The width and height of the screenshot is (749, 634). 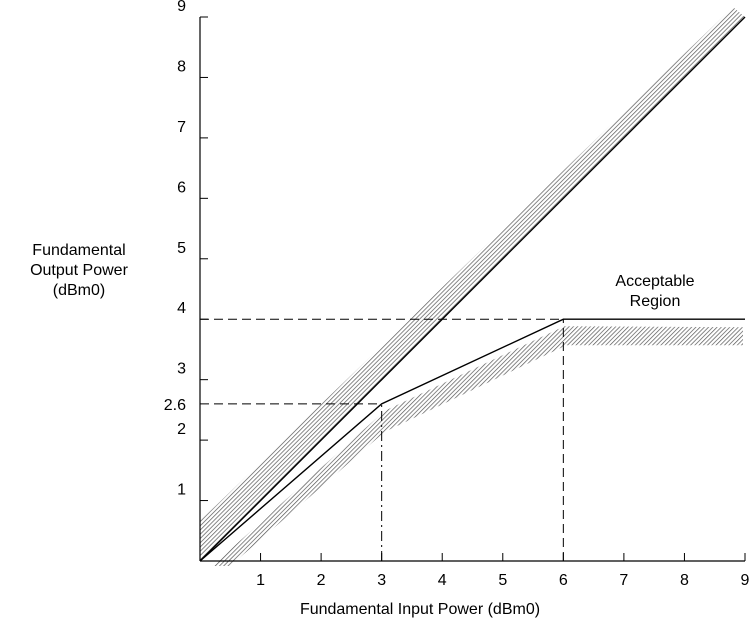 What do you see at coordinates (420, 609) in the screenshot?
I see `x-axis-title: Fundamental Input Power (dBm0)` at bounding box center [420, 609].